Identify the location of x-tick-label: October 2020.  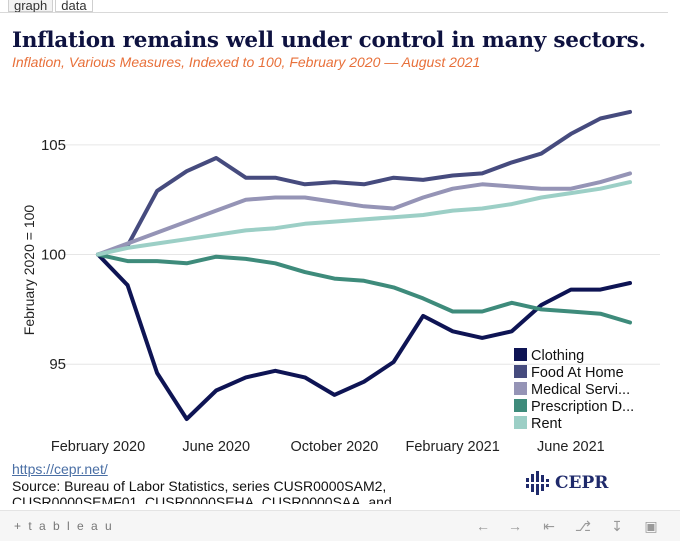
(335, 447).